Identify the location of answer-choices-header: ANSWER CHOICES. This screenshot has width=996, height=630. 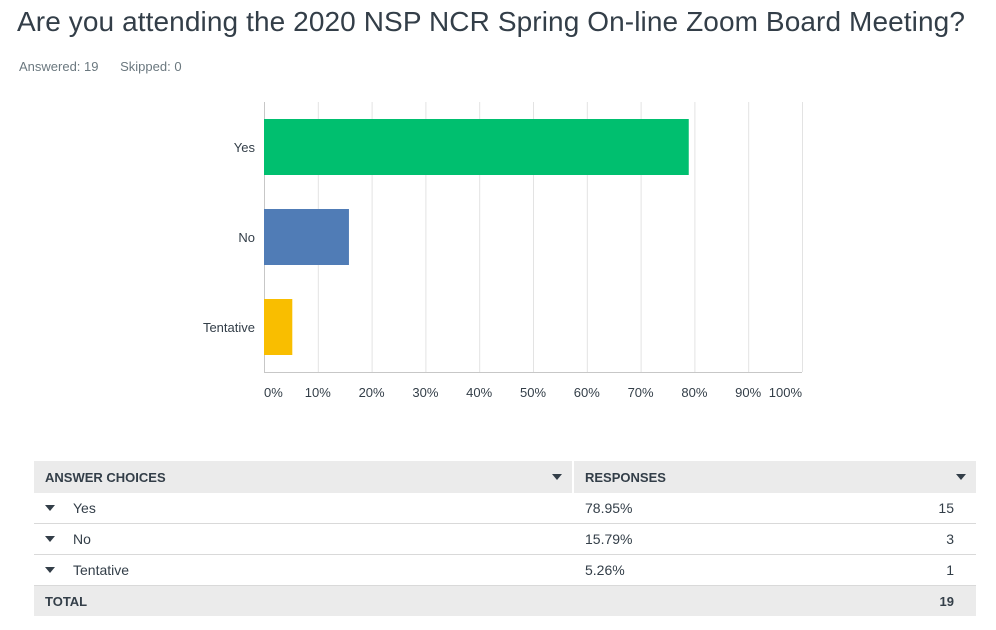
(304, 477).